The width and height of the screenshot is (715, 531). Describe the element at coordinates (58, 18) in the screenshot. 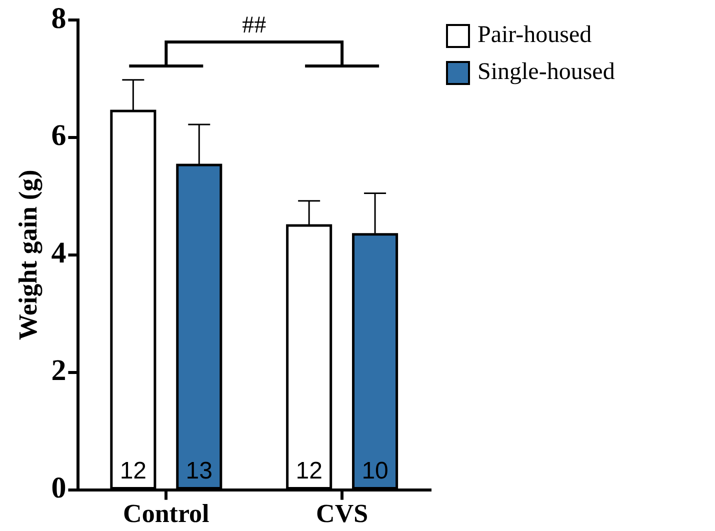

I see `y-tick-label: 8` at that location.